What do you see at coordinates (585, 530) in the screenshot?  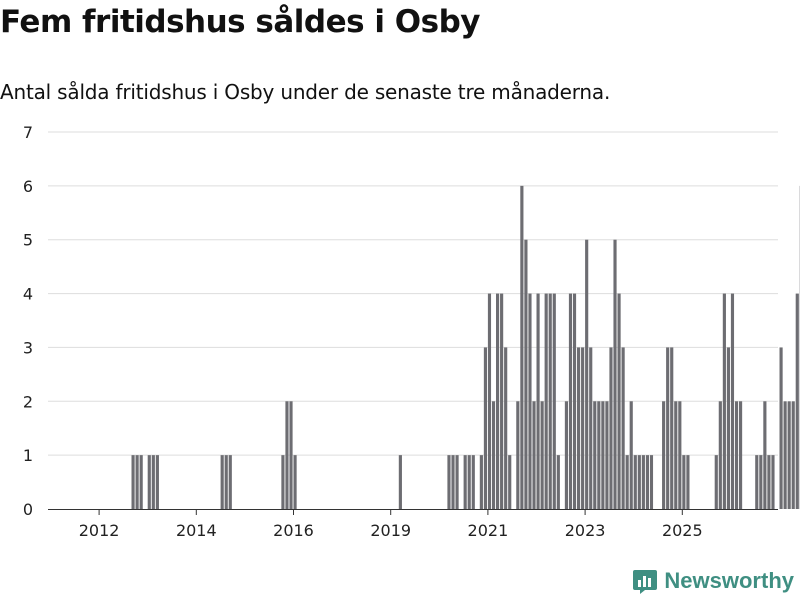 I see `x-tick-label: 2023` at bounding box center [585, 530].